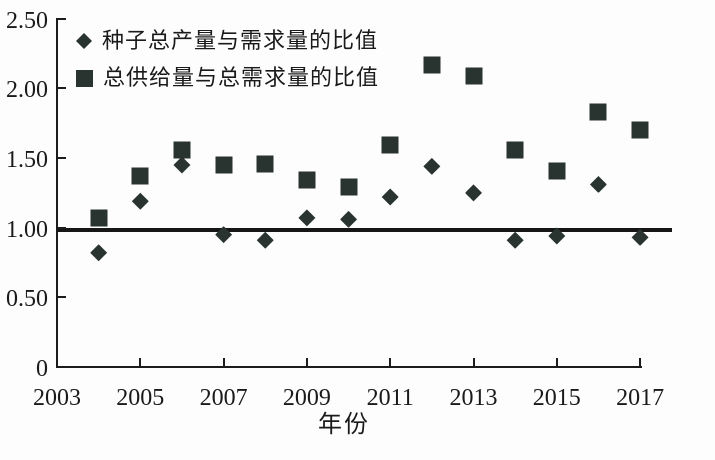  I want to click on legend-item-total-supply-ratio: 总供给量与总需求量的比值, so click(227, 78).